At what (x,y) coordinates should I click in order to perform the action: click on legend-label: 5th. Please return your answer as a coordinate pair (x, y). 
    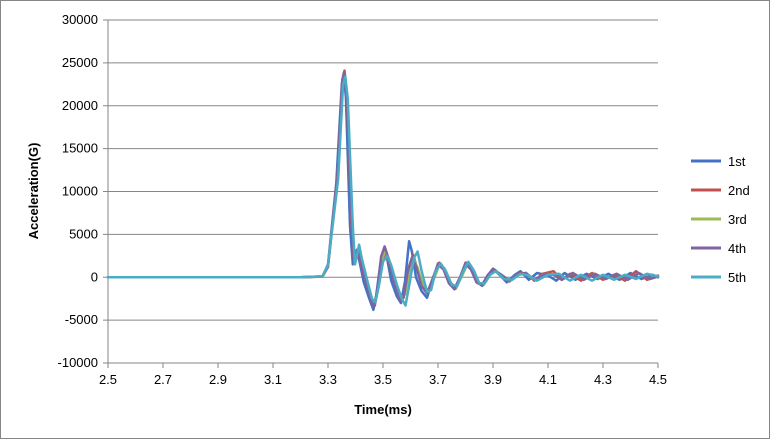
    Looking at the image, I should click on (737, 277).